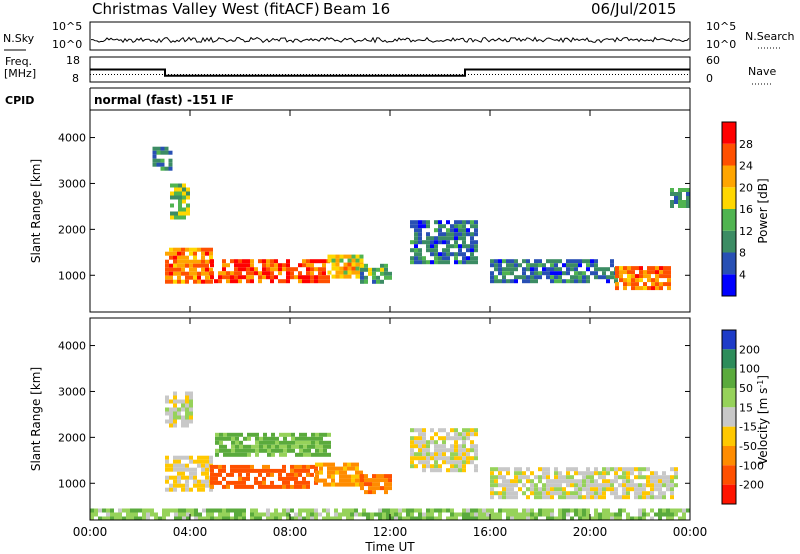 Image resolution: width=800 pixels, height=554 pixels. Describe the element at coordinates (290, 532) in the screenshot. I see `x-tick-label: 08:00` at that location.